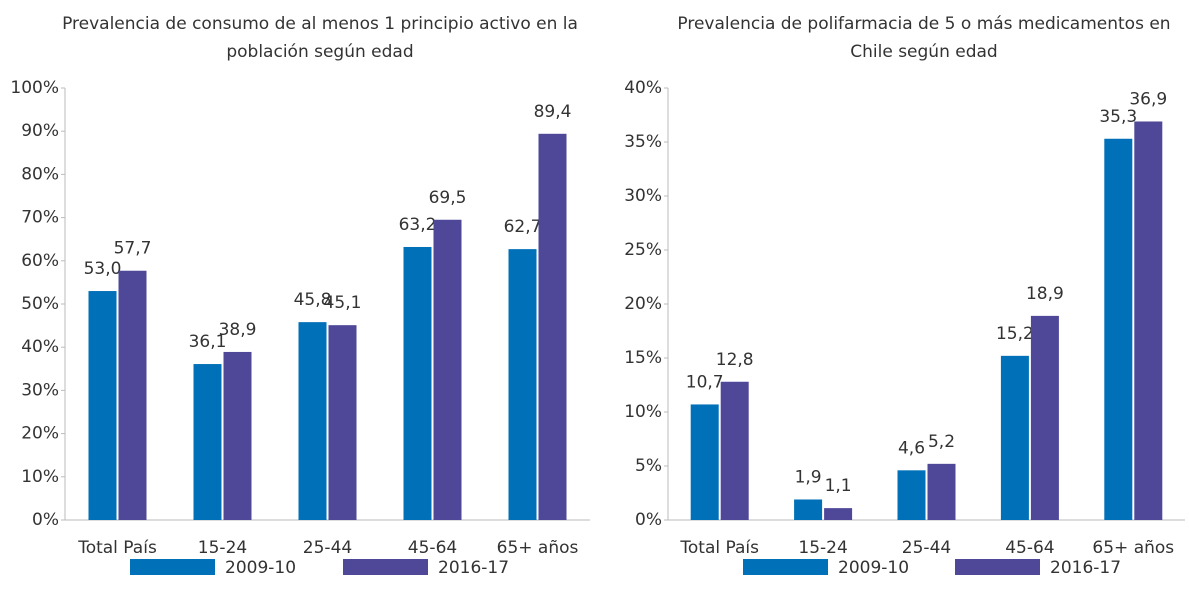 The image size is (1189, 603). I want to click on y-tick-label: 25%, so click(643, 250).